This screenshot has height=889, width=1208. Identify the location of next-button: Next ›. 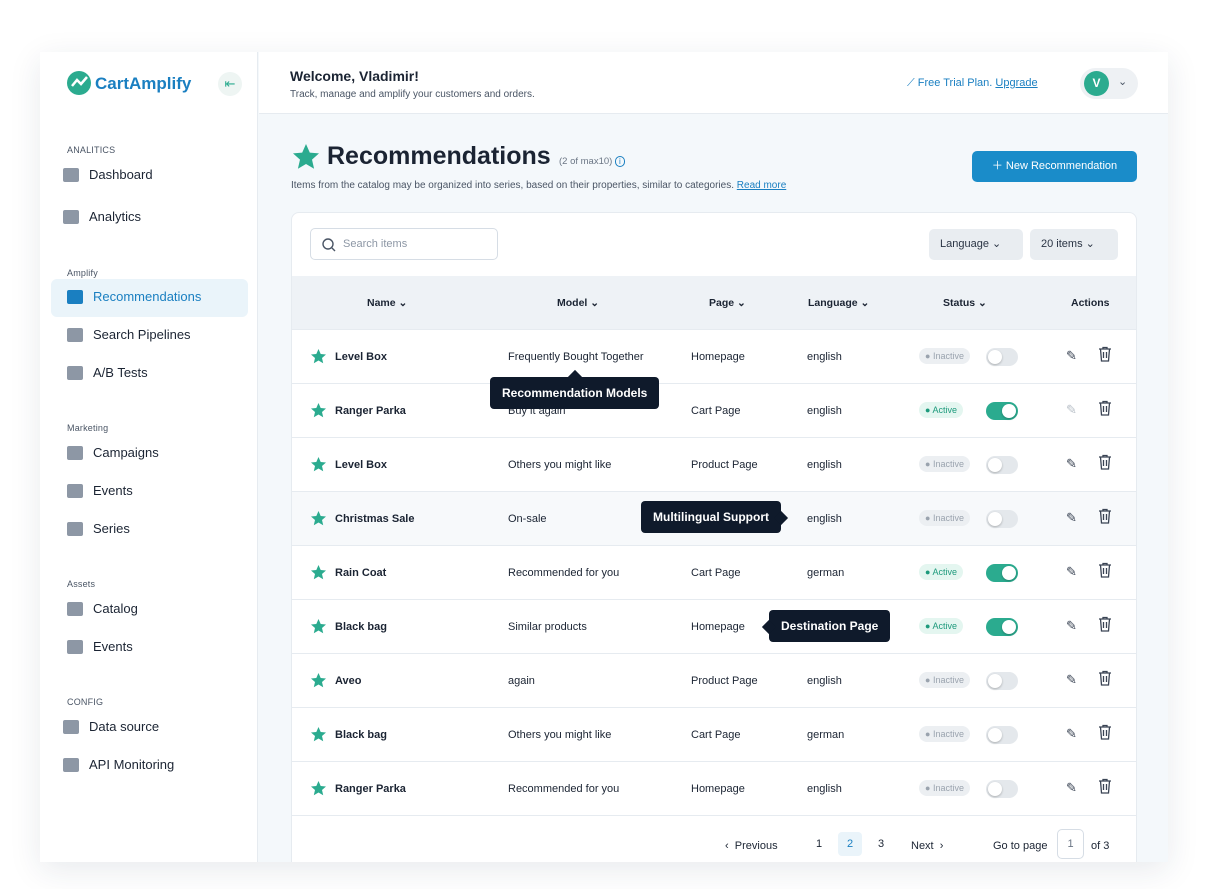
(927, 846).